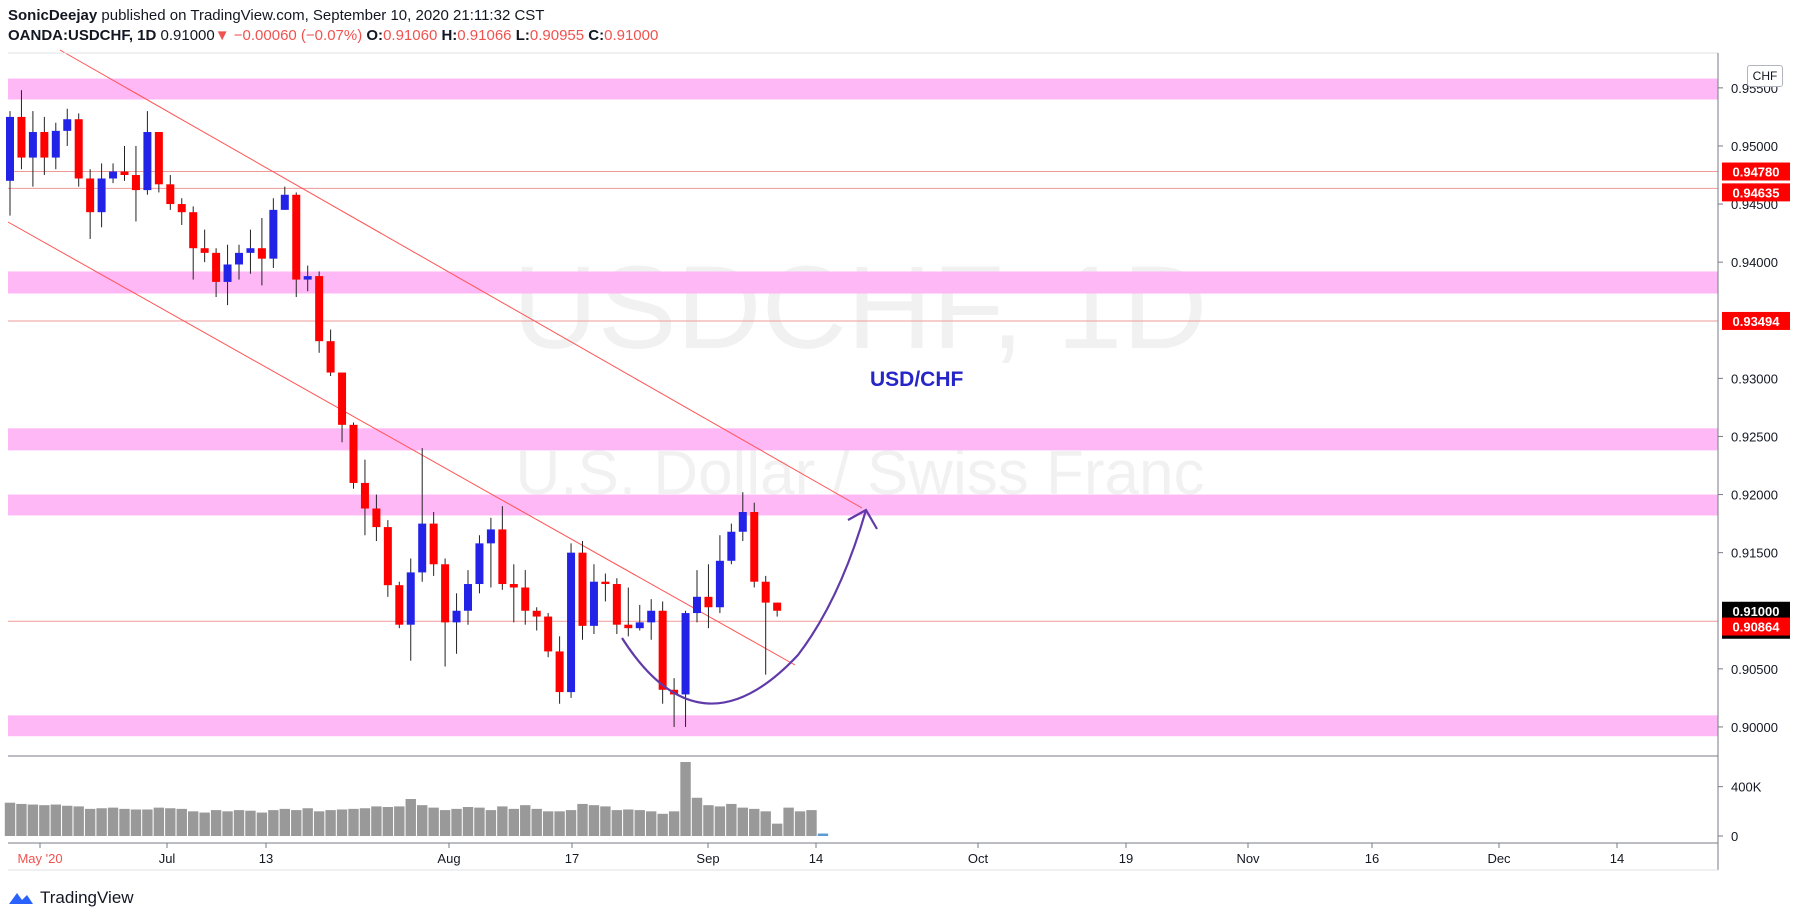 The image size is (1805, 921). What do you see at coordinates (522, 35) in the screenshot?
I see `low-label: L:` at bounding box center [522, 35].